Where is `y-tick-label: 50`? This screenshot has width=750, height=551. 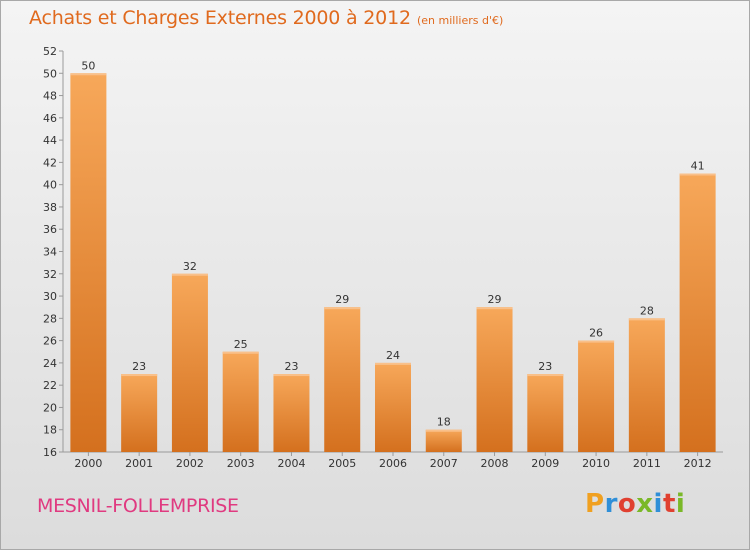 y-tick-label: 50 is located at coordinates (50, 73).